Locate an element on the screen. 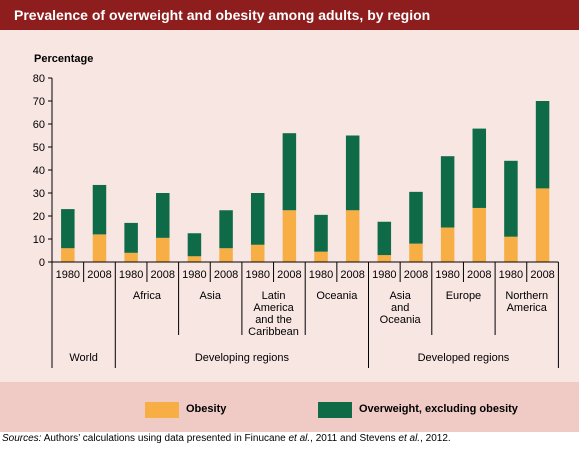 Image resolution: width=579 pixels, height=450 pixels. group-label: Developing regions is located at coordinates (242, 358).